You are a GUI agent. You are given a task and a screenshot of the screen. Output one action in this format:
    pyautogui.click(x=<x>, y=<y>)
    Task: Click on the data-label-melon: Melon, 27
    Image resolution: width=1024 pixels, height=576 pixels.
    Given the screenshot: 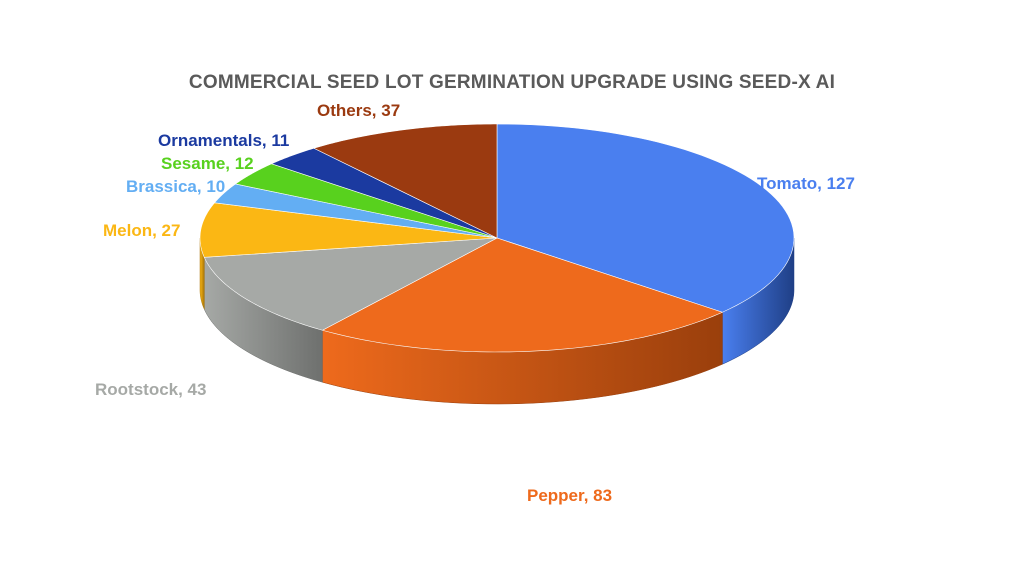 What is the action you would take?
    pyautogui.click(x=142, y=230)
    